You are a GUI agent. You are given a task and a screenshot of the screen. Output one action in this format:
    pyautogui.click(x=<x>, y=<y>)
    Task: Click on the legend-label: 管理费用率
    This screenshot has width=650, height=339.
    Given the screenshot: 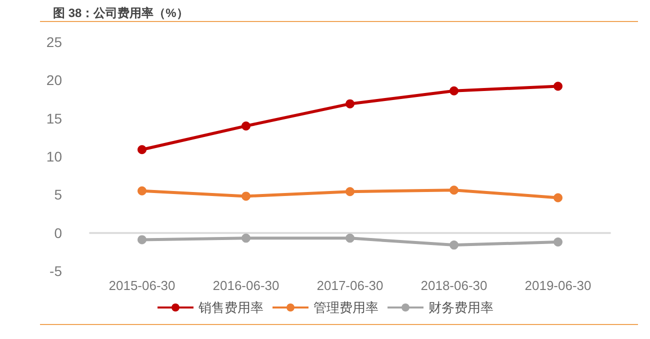 What is the action you would take?
    pyautogui.click(x=346, y=307)
    